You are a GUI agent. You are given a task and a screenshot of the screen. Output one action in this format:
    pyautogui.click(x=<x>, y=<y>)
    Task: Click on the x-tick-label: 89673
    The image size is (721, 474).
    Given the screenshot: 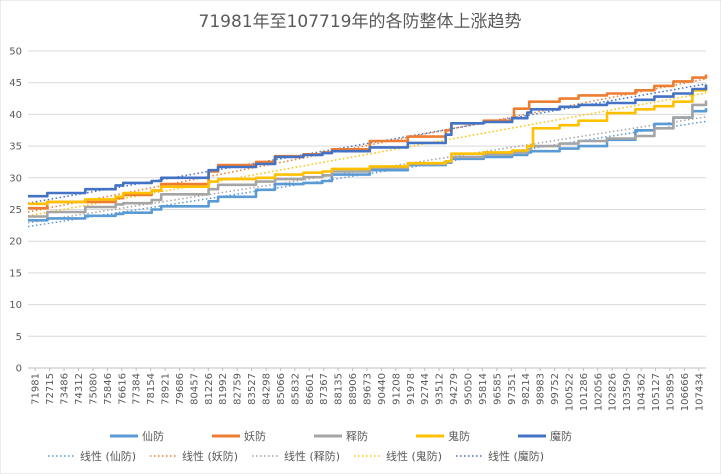 What is the action you would take?
    pyautogui.click(x=368, y=389)
    